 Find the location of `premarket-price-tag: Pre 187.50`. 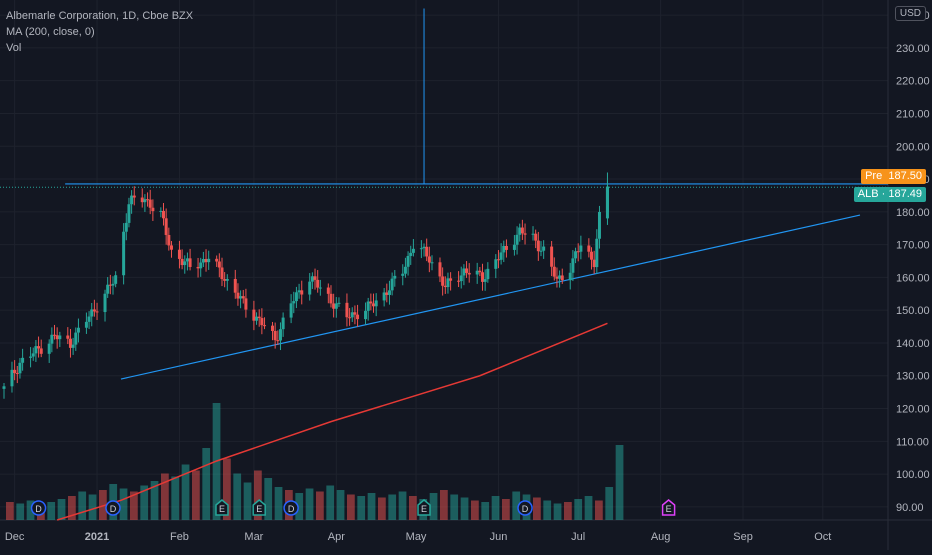

premarket-price-tag: Pre 187.50 is located at coordinates (893, 176).